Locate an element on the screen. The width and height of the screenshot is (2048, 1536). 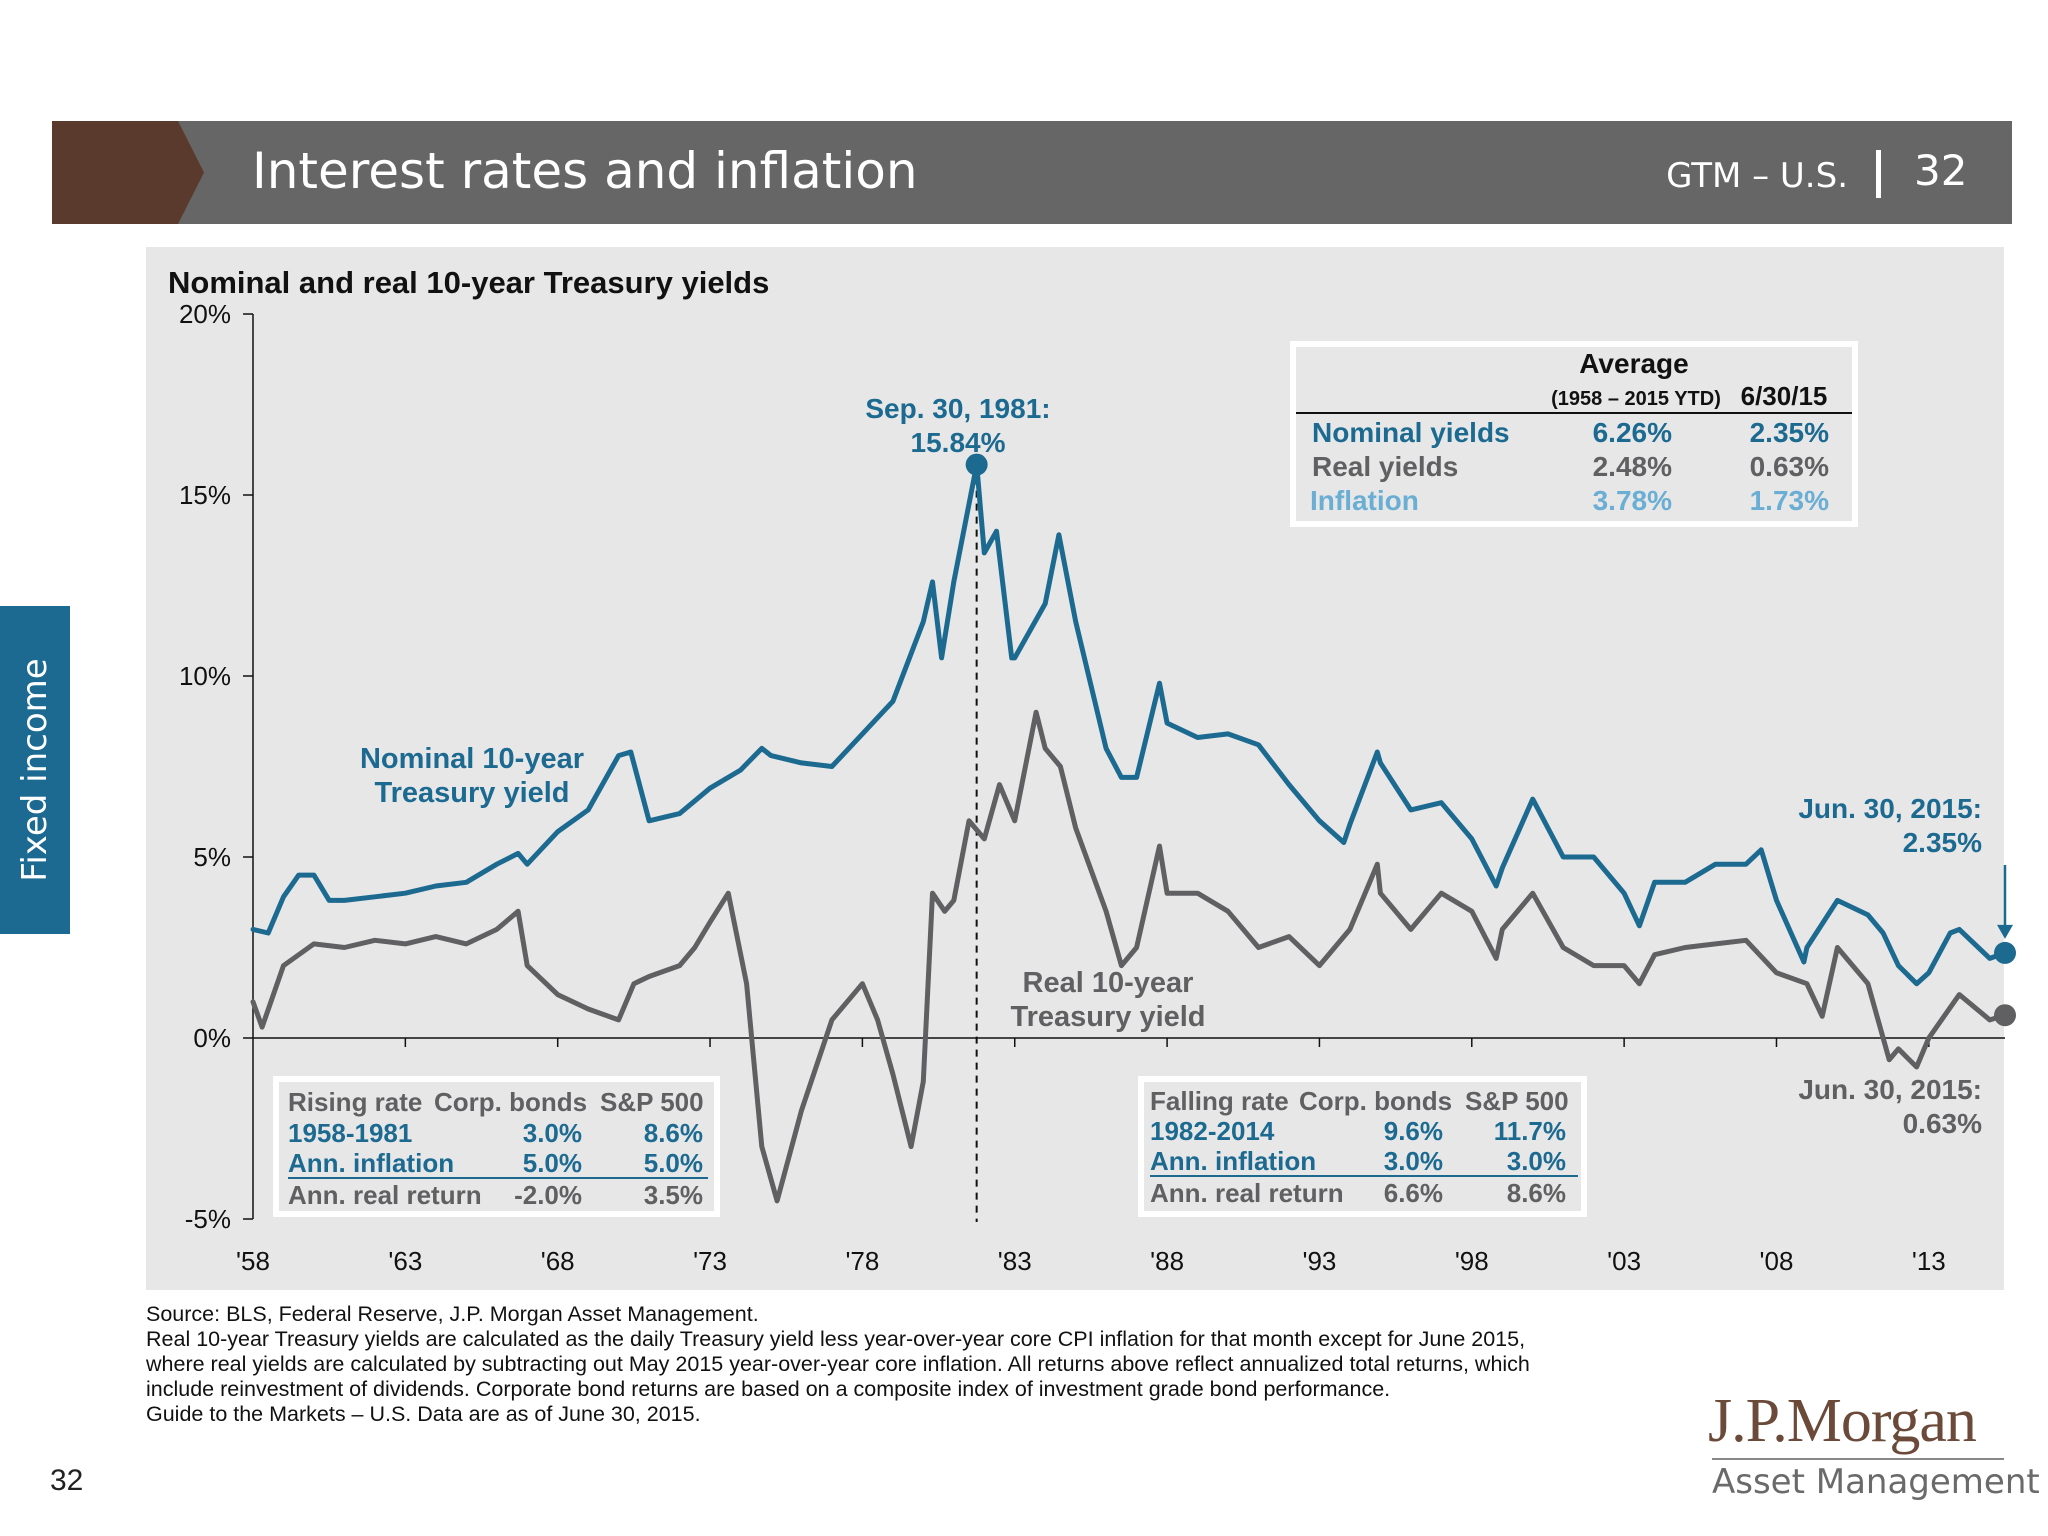
y-tick-label: -5% is located at coordinates (208, 1219).